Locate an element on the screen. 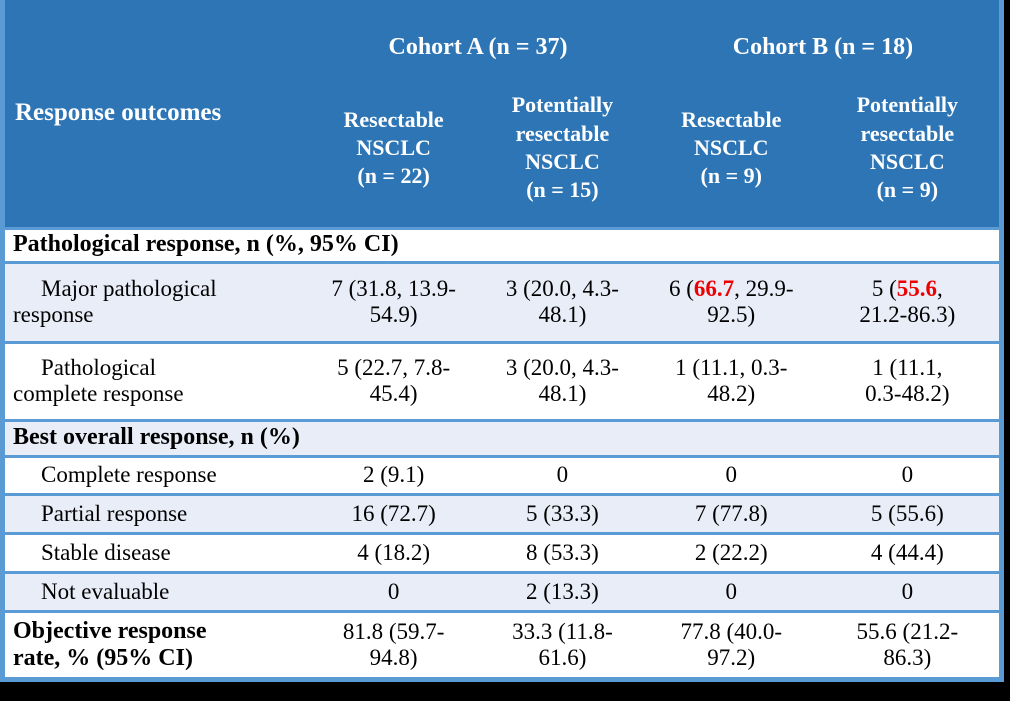 The image size is (1010, 701). header-response-outcomes: Response outcomes is located at coordinates (156, 114).